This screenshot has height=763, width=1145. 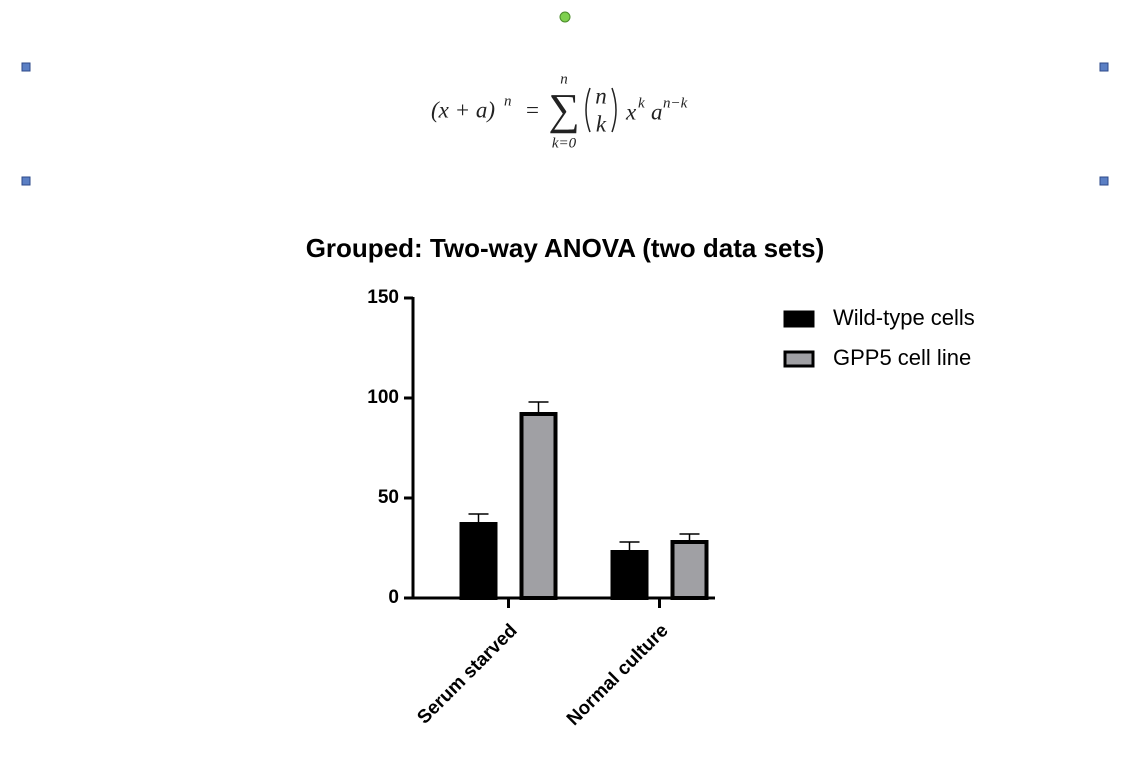 I want to click on rotate-handle, so click(x=565, y=17).